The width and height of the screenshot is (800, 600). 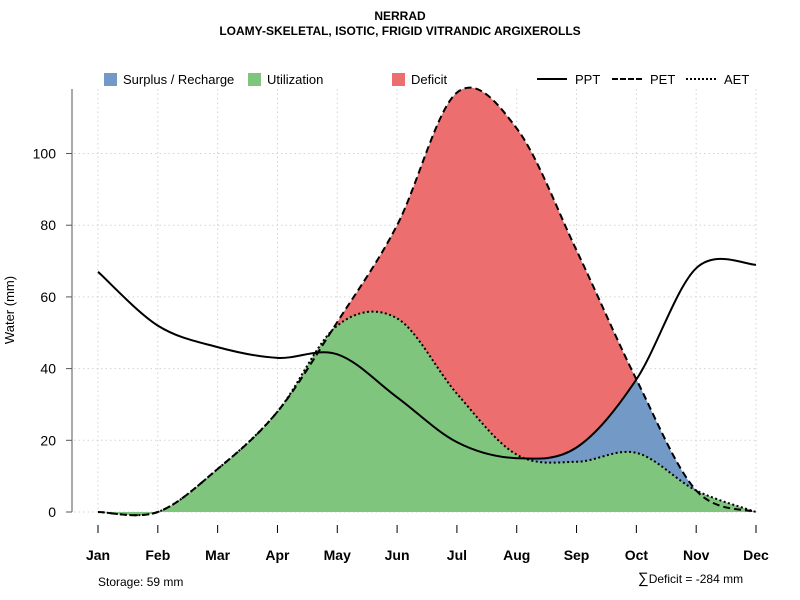 I want to click on x-tick-label: Mar, so click(x=217, y=555).